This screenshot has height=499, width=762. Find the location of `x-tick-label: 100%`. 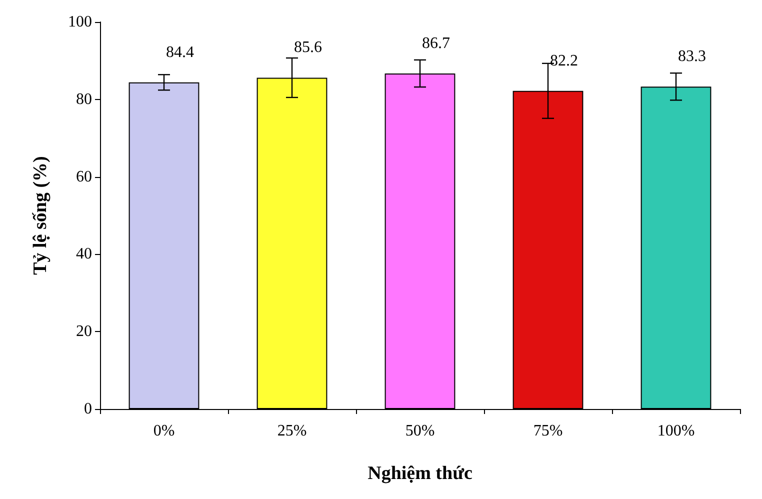

x-tick-label: 100% is located at coordinates (676, 431).